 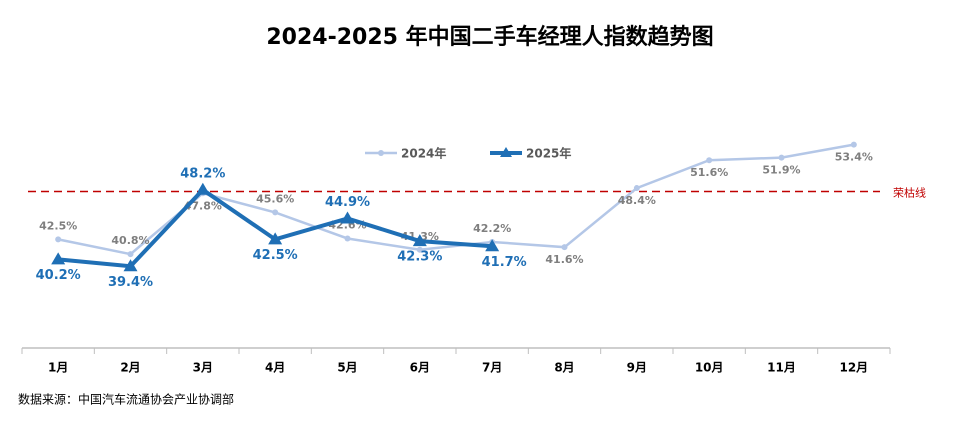 What do you see at coordinates (637, 368) in the screenshot?
I see `x-tick-label: 9月` at bounding box center [637, 368].